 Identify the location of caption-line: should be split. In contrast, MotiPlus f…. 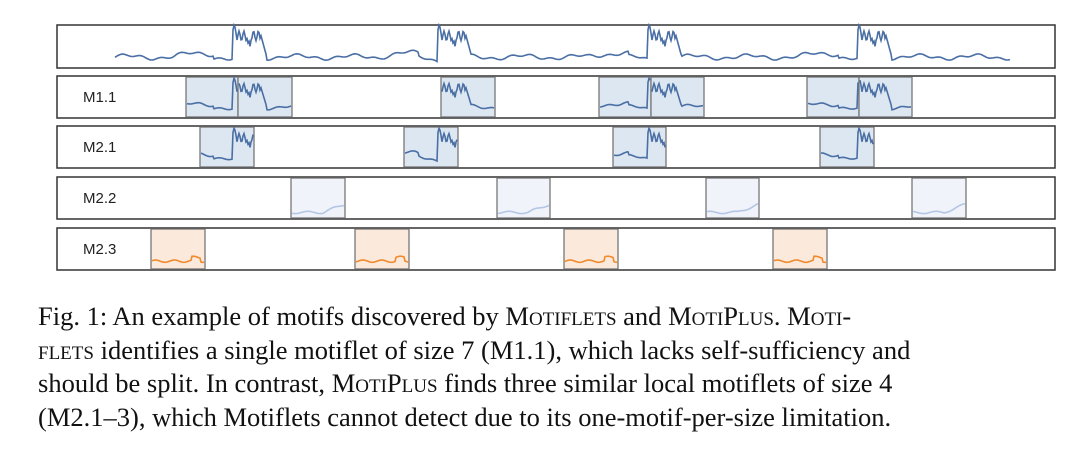
(553, 384).